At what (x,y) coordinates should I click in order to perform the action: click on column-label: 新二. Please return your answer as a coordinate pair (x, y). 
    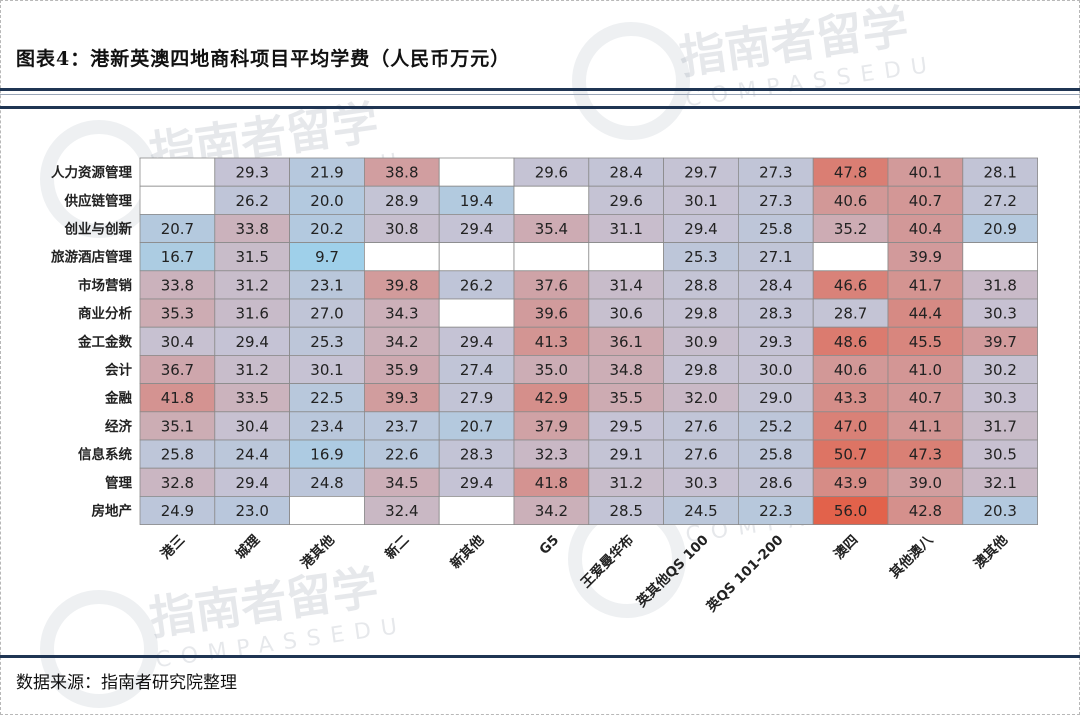
    Looking at the image, I should click on (397, 546).